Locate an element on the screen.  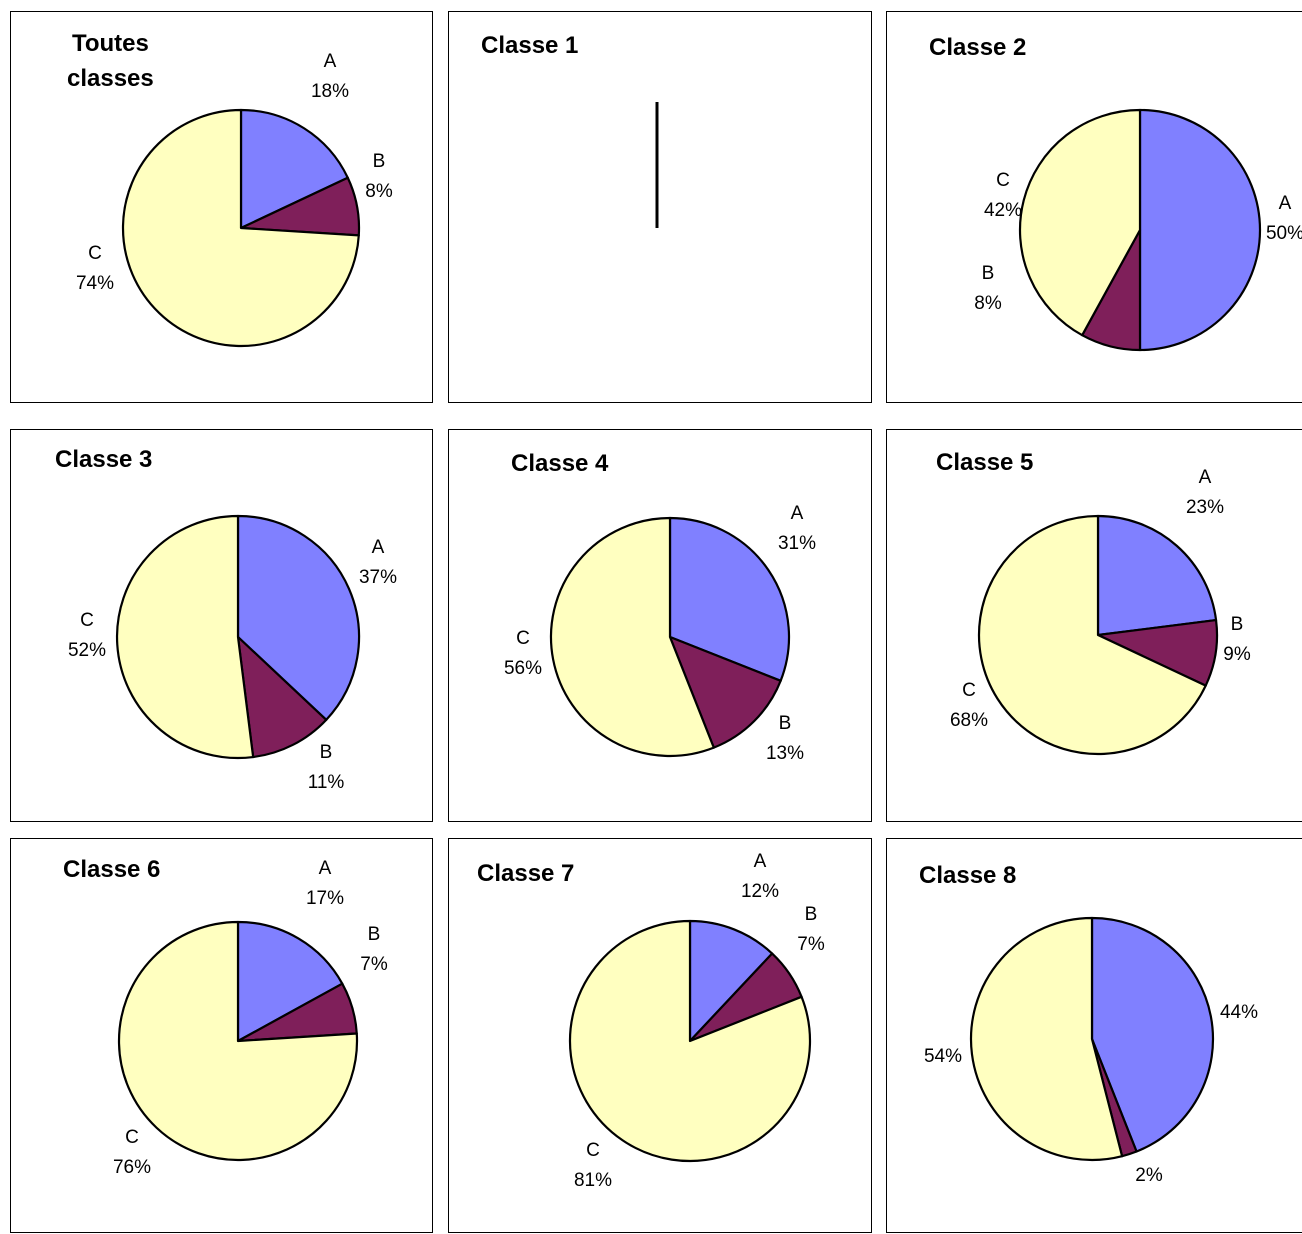
pie-chart: A 31% B 13% C 56% is located at coordinates (660, 633).